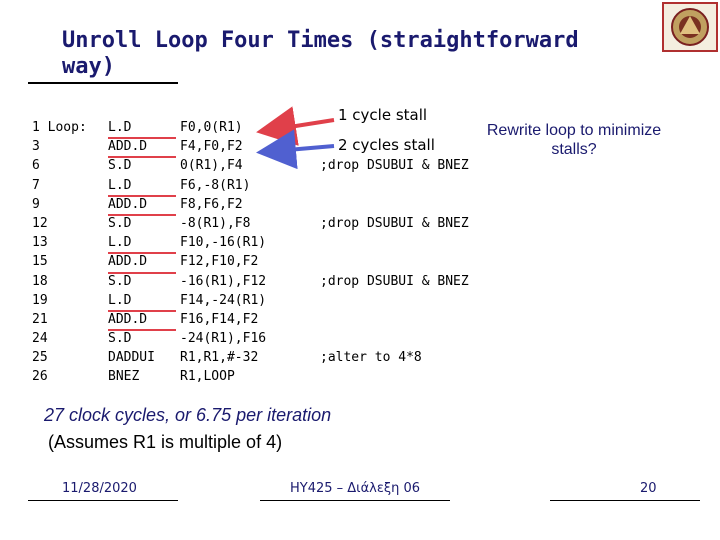  Describe the element at coordinates (355, 488) in the screenshot. I see `footer-course: HY425 – Διάλεξη 06` at that location.